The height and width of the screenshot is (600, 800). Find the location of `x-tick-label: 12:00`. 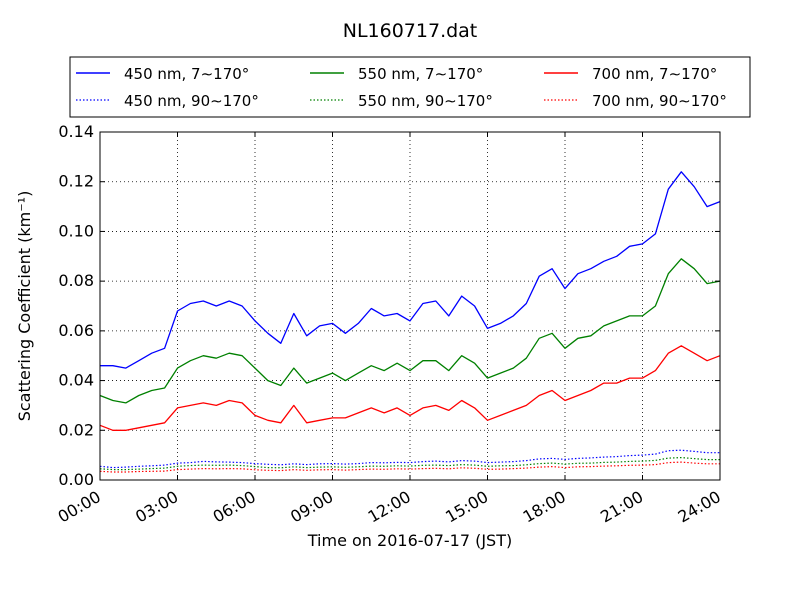

x-tick-label: 12:00 is located at coordinates (389, 507).